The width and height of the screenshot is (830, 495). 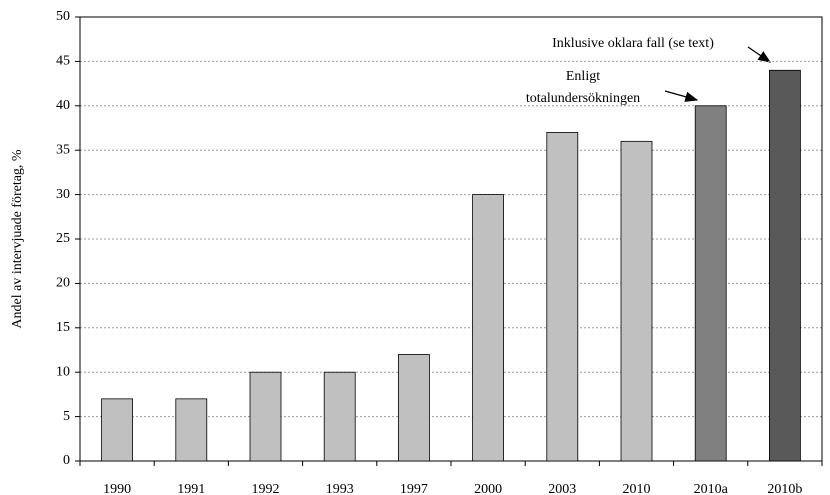 I want to click on annotation: Inklusive oklara fall (se text), so click(x=633, y=43).